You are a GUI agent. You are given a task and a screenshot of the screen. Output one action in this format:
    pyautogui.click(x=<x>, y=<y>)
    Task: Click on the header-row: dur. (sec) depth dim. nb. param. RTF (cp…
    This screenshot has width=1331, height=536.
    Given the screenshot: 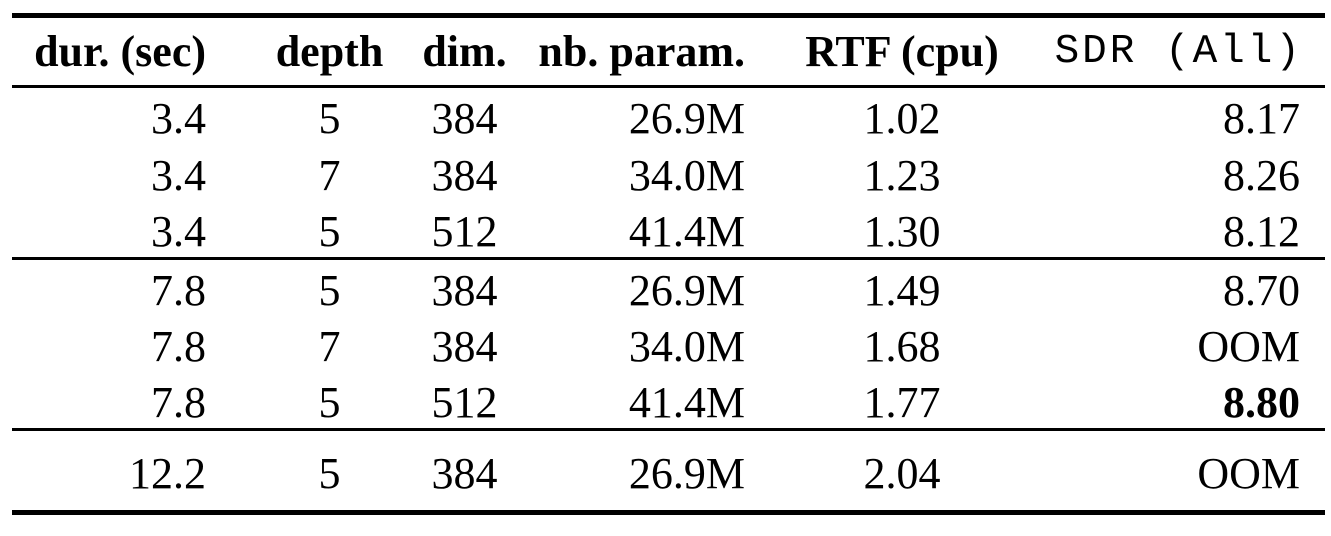 What is the action you would take?
    pyautogui.click(x=668, y=51)
    